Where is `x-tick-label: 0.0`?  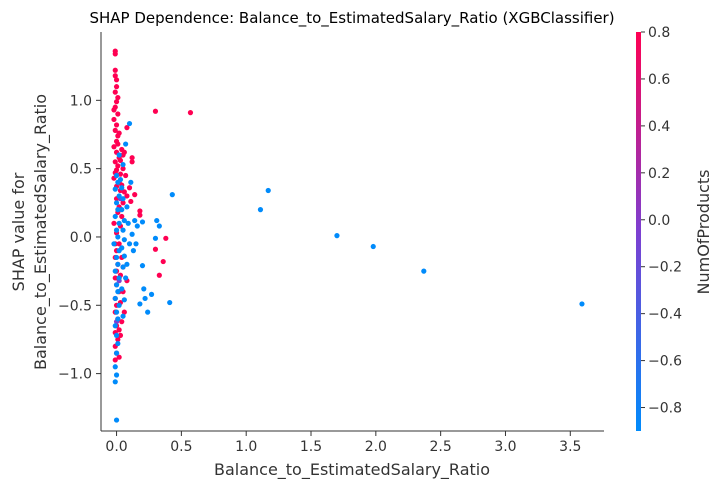
x-tick-label: 0.0 is located at coordinates (116, 447).